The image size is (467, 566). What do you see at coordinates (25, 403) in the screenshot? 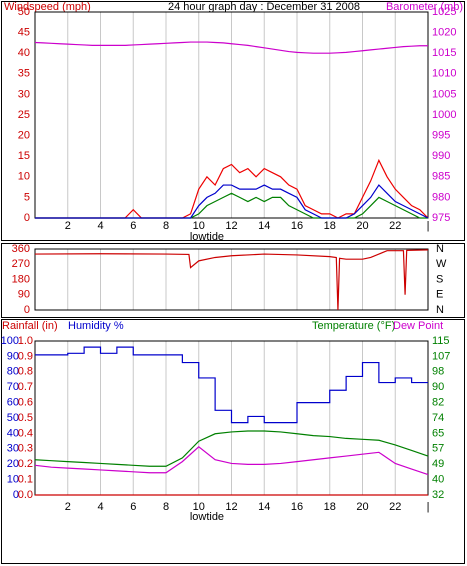
I see `y-tick-label: 0.6` at bounding box center [25, 403].